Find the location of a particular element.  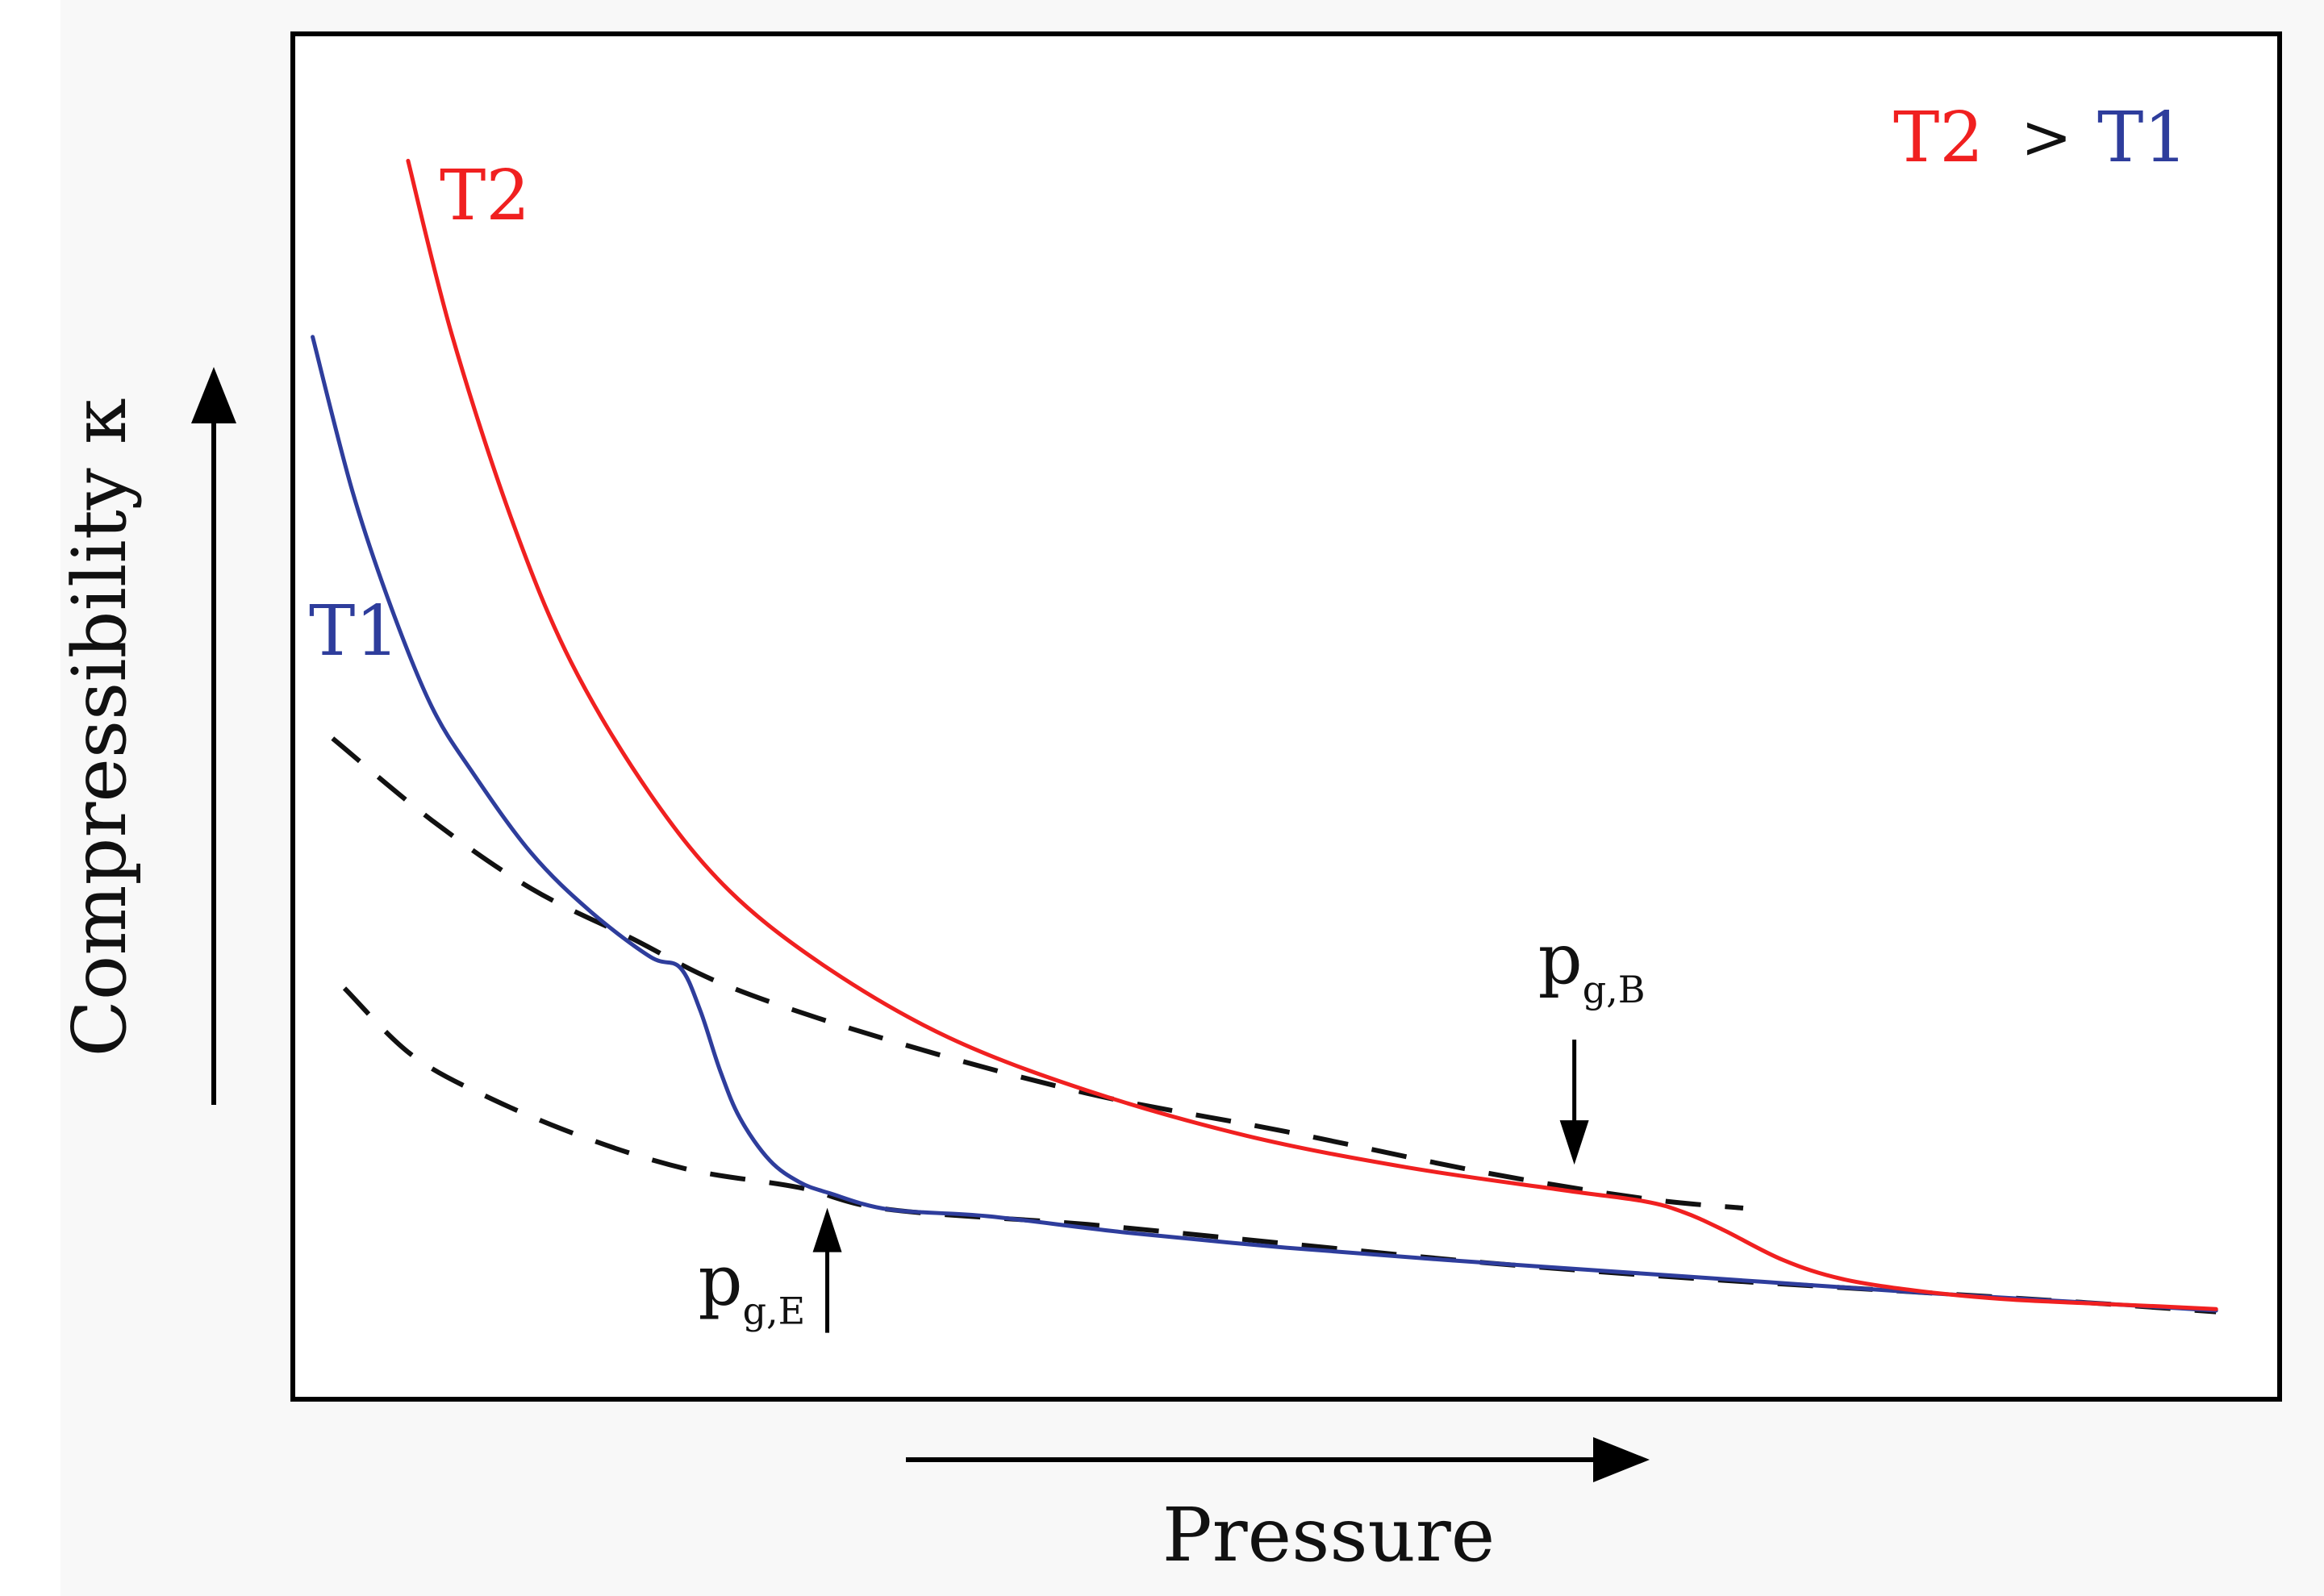

legend: T2 > T1 is located at coordinates (2040, 138).